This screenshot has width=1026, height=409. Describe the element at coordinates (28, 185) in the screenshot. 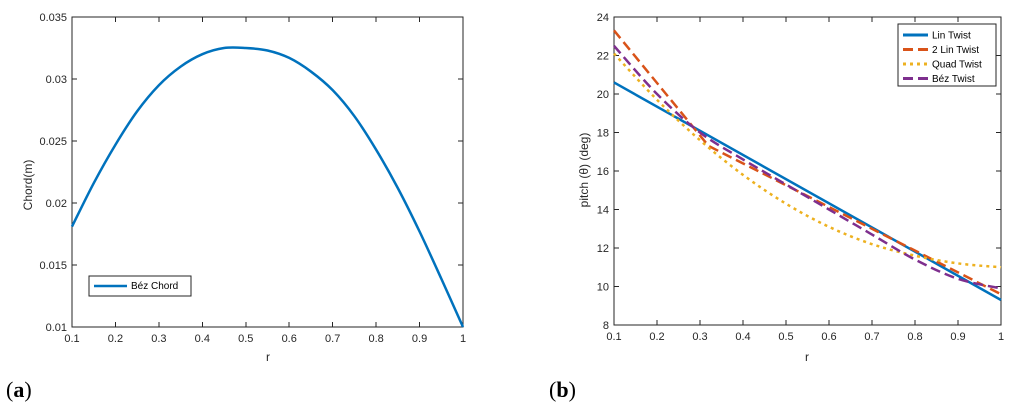

I see `chord-y-axis-title: Chord(m)` at that location.